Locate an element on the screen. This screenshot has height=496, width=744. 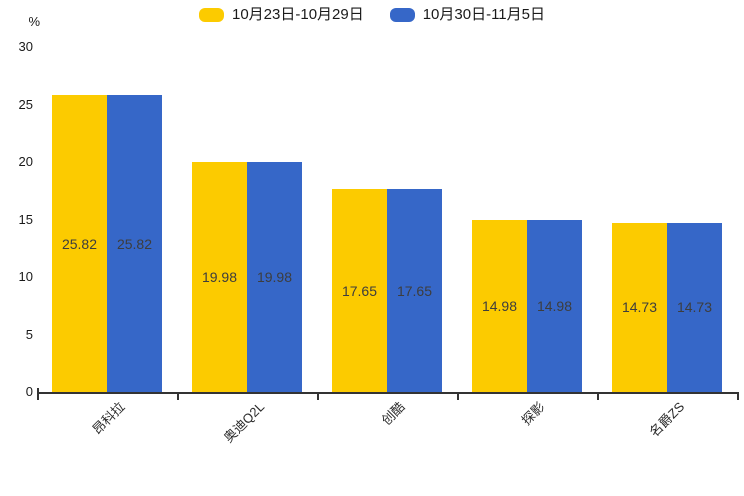
bar-昂科拉-series-1 is located at coordinates (79, 243).